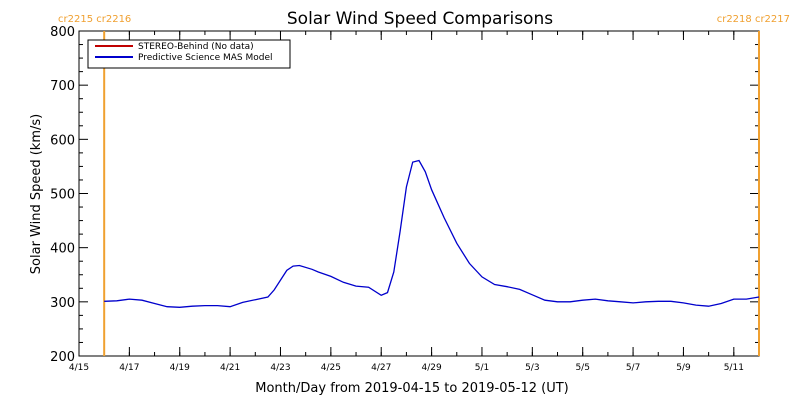 This screenshot has width=800, height=400. I want to click on x-tick-label: 4/23, so click(280, 368).